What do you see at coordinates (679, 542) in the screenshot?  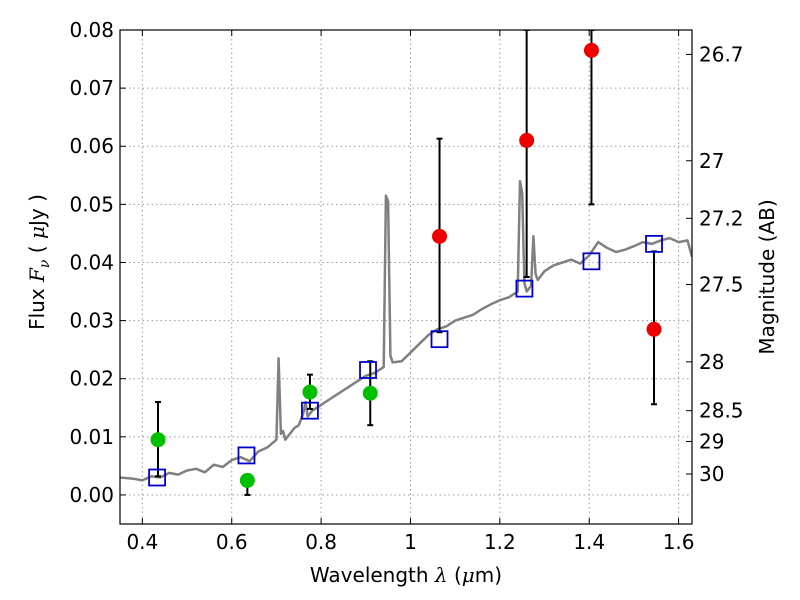 I see `x-tick-label: 1.6` at bounding box center [679, 542].